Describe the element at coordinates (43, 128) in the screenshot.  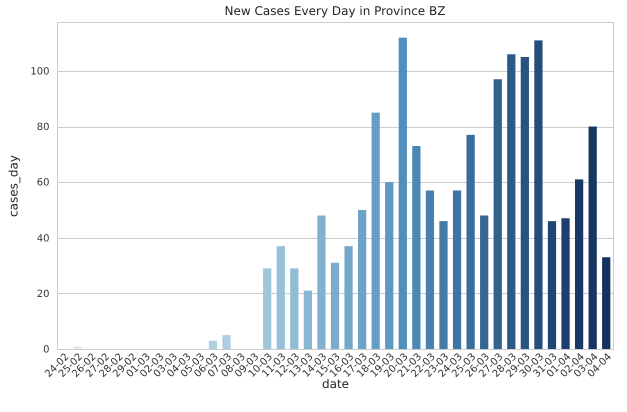
I see `y-tick-label: 80` at that location.